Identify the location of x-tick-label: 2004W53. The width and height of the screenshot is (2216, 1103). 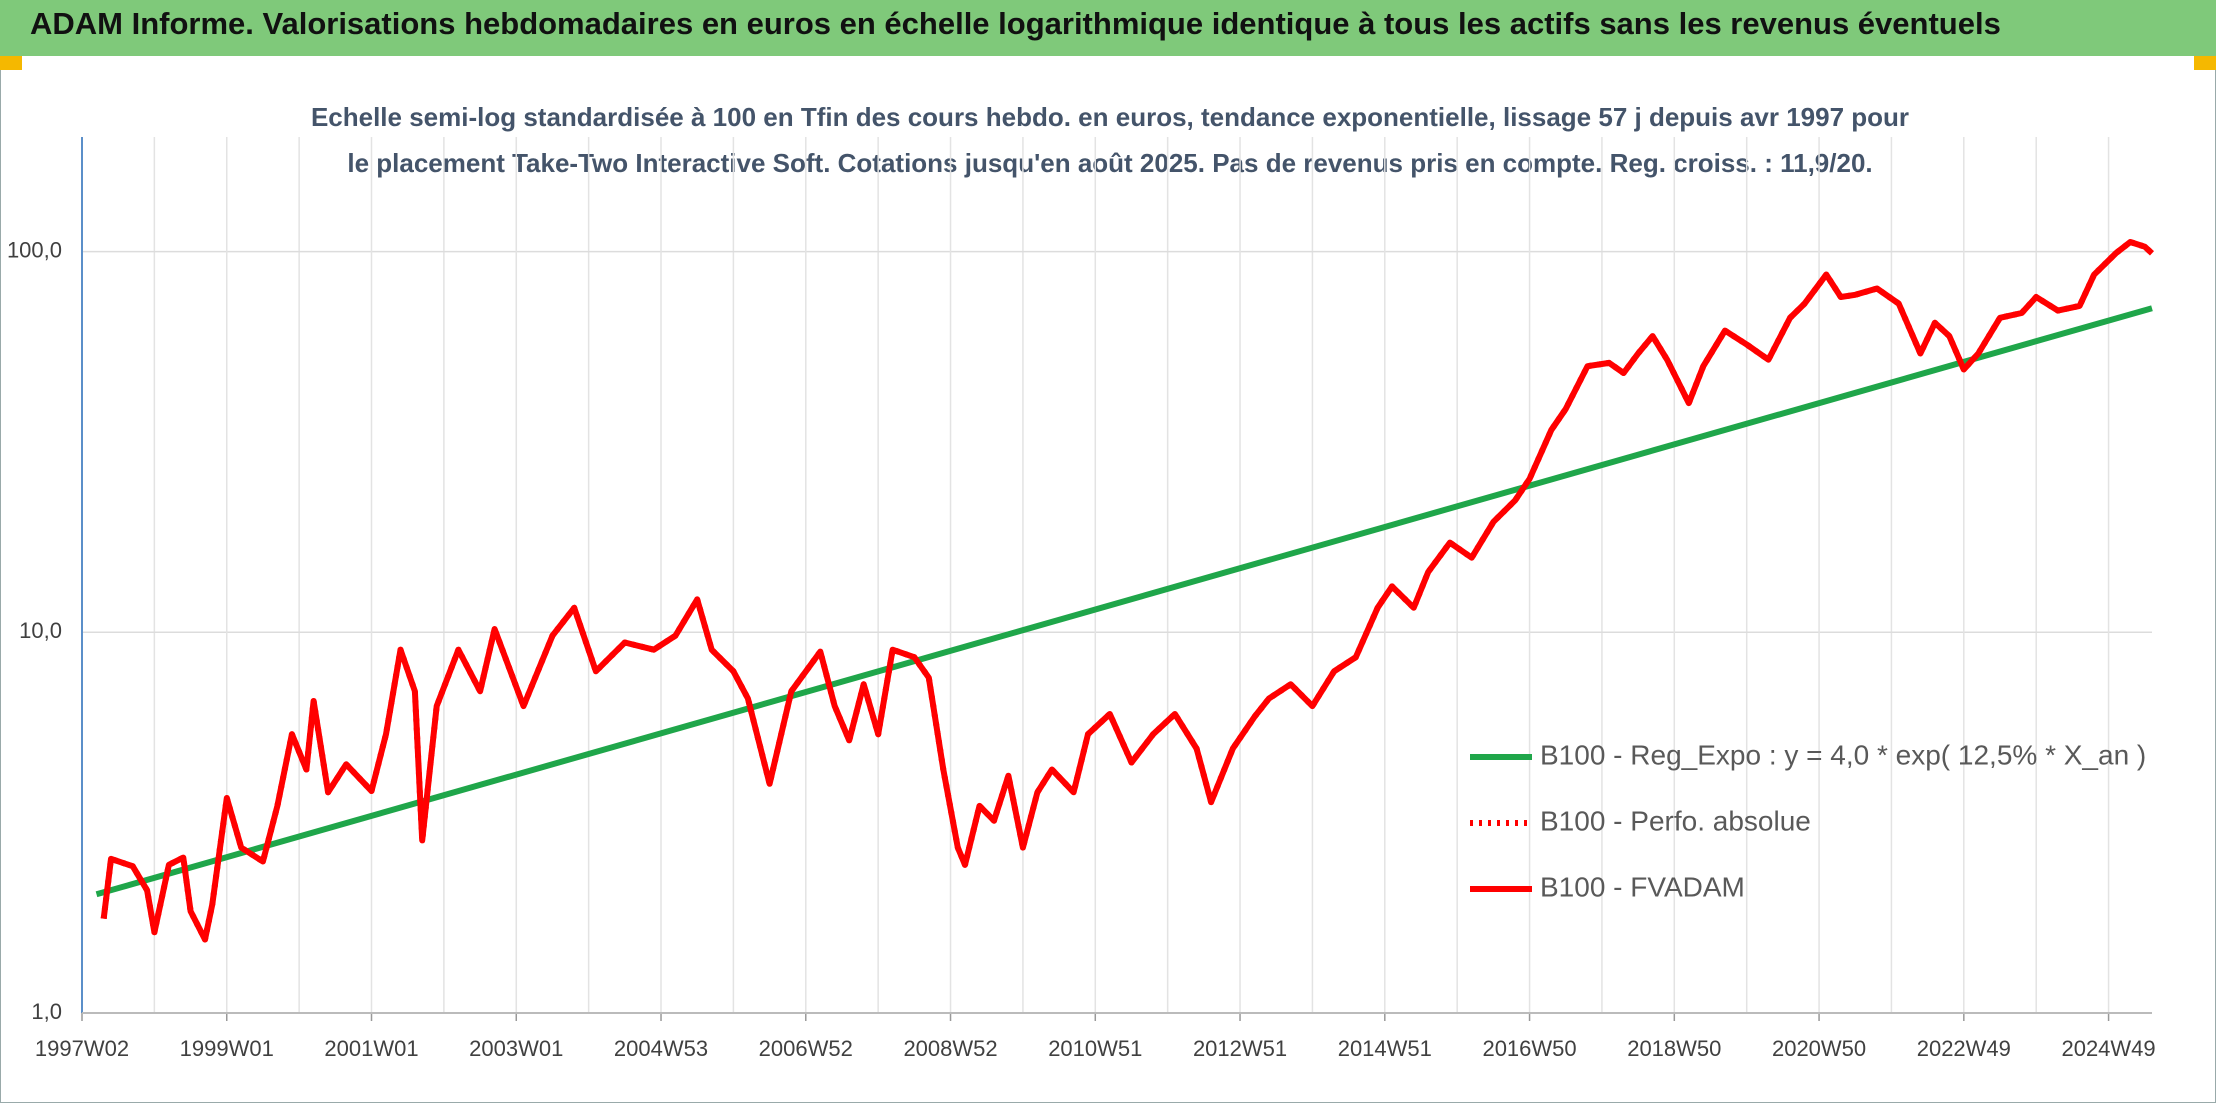
(661, 1048).